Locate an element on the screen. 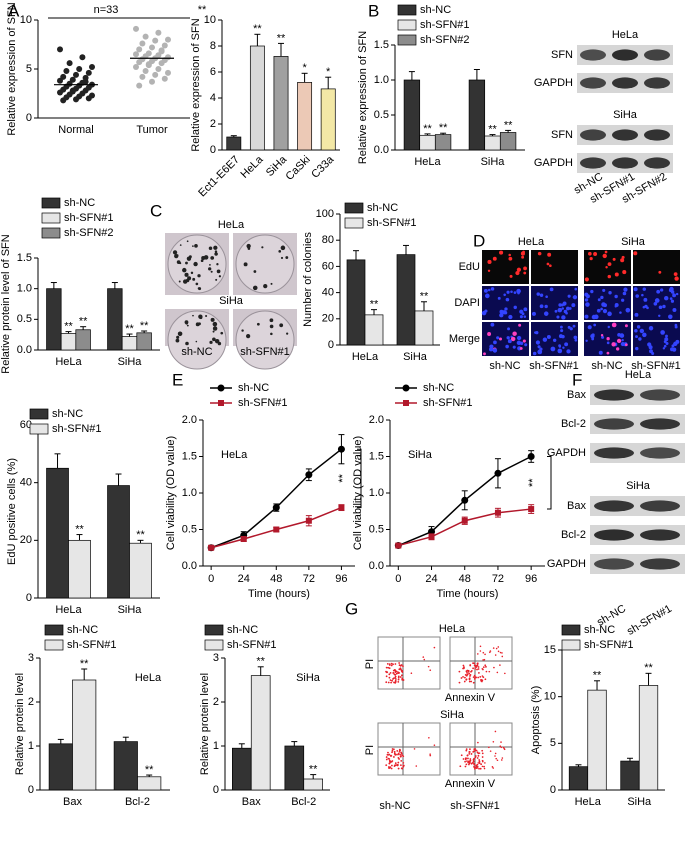  series-line is located at coordinates (465, 527).